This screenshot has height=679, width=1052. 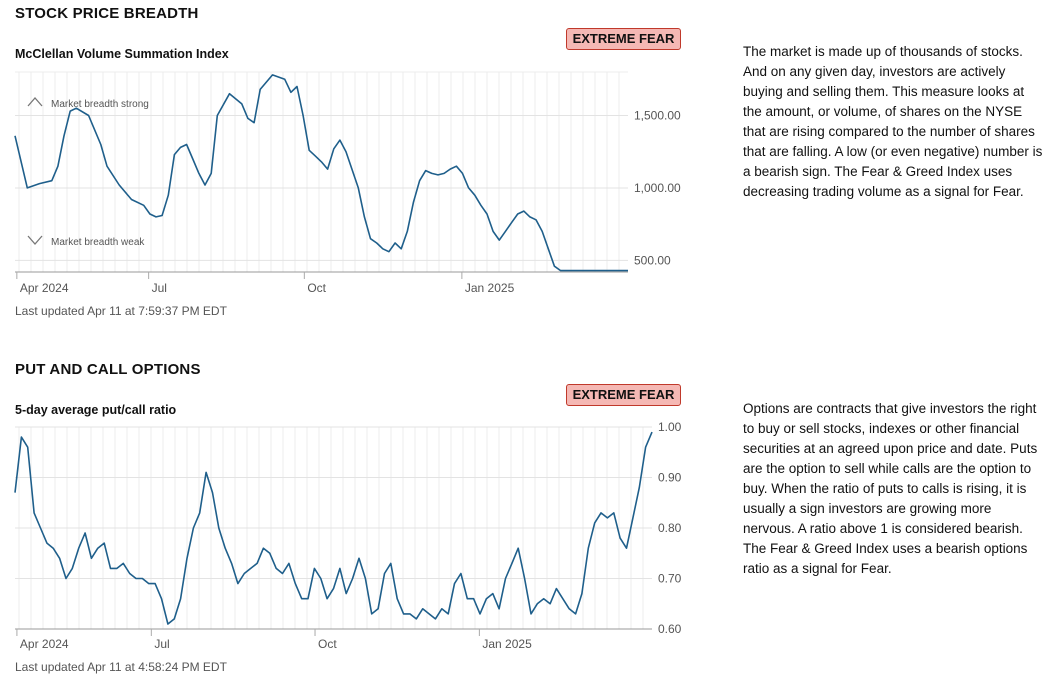 What do you see at coordinates (35, 102) in the screenshot?
I see `chevron-up-icon` at bounding box center [35, 102].